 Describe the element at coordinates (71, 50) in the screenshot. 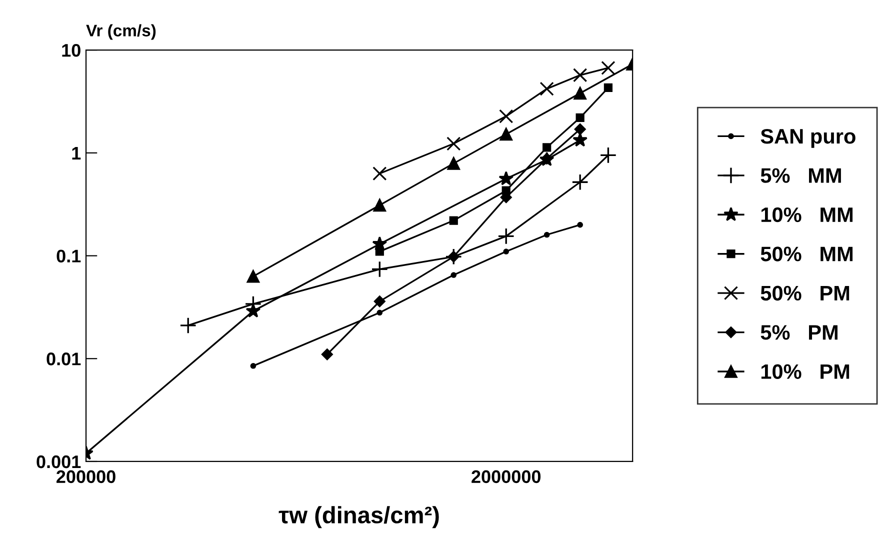

I see `y-tick-label: 10` at that location.